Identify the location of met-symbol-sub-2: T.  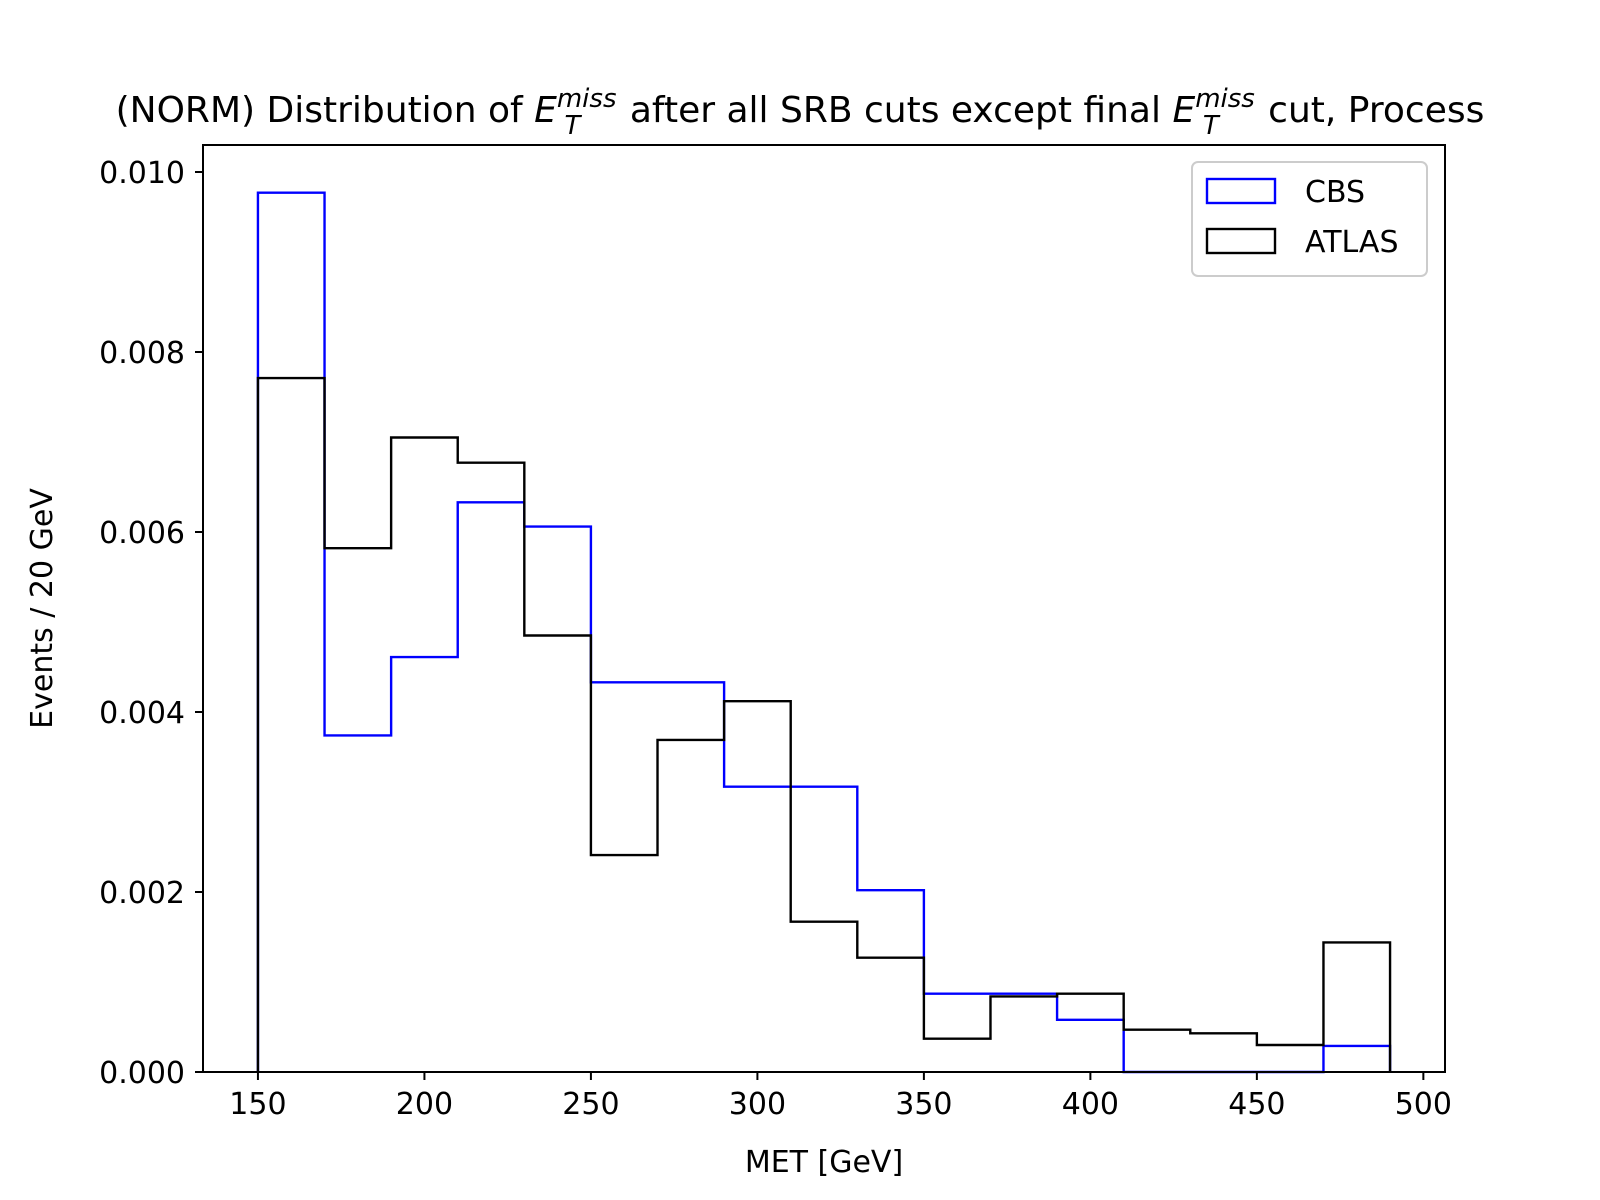
(1212, 126).